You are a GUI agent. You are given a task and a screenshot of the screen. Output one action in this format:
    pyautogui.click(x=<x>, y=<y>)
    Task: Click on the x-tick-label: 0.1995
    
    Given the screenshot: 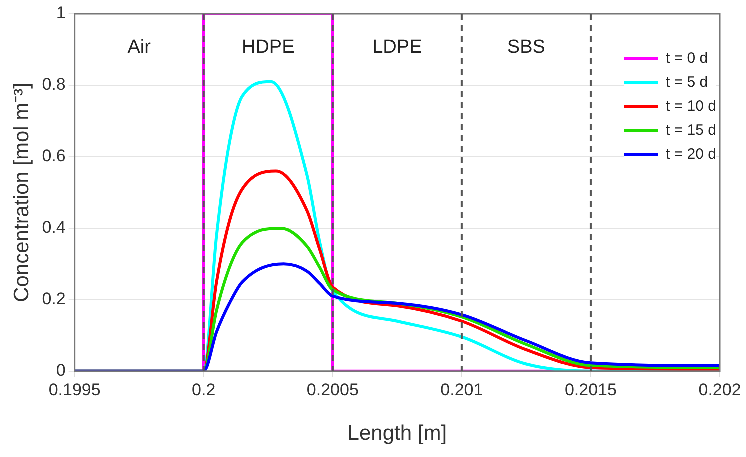 What is the action you would take?
    pyautogui.click(x=74, y=390)
    